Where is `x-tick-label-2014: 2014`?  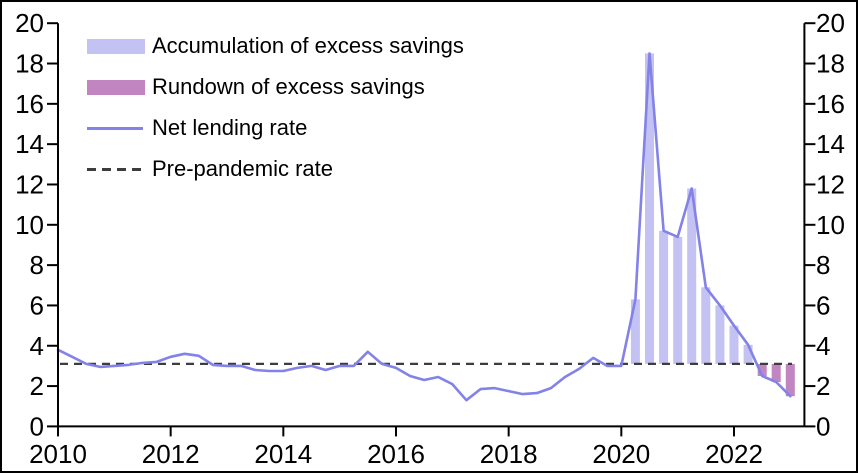 x-tick-label-2014: 2014 is located at coordinates (283, 454).